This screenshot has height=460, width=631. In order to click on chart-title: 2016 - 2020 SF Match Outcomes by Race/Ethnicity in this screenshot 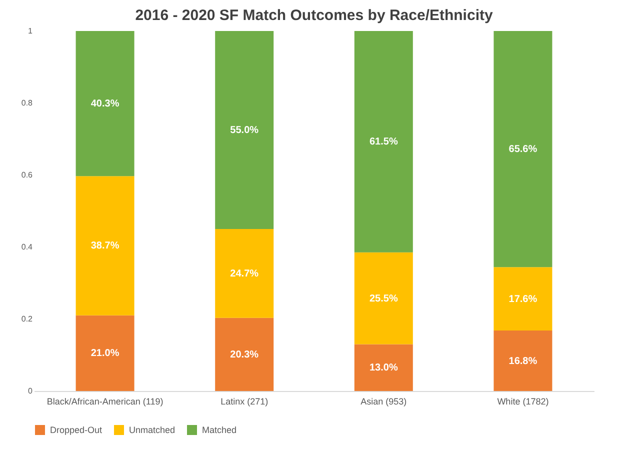, I will do `click(314, 15)`.